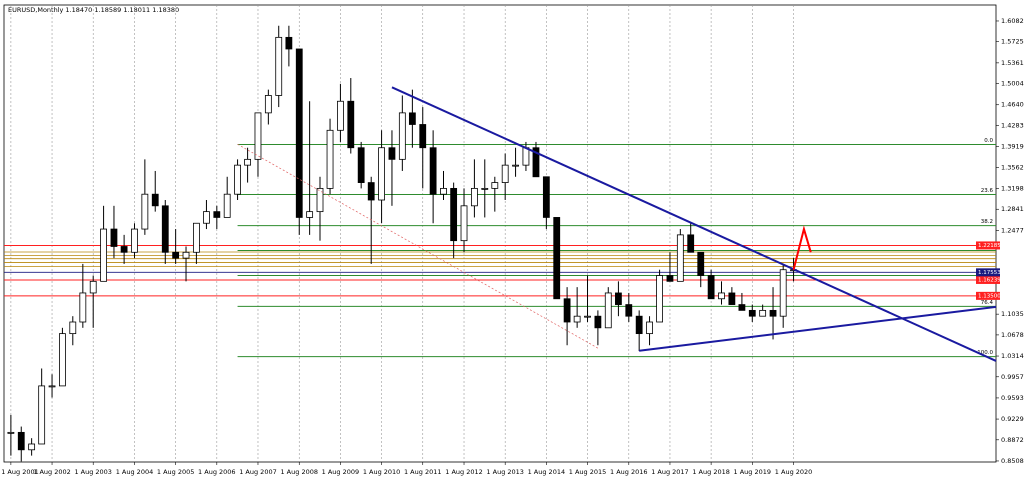 The height and width of the screenshot is (481, 1024). Describe the element at coordinates (1012, 209) in the screenshot. I see `y-tick-label: 1.28410` at that location.